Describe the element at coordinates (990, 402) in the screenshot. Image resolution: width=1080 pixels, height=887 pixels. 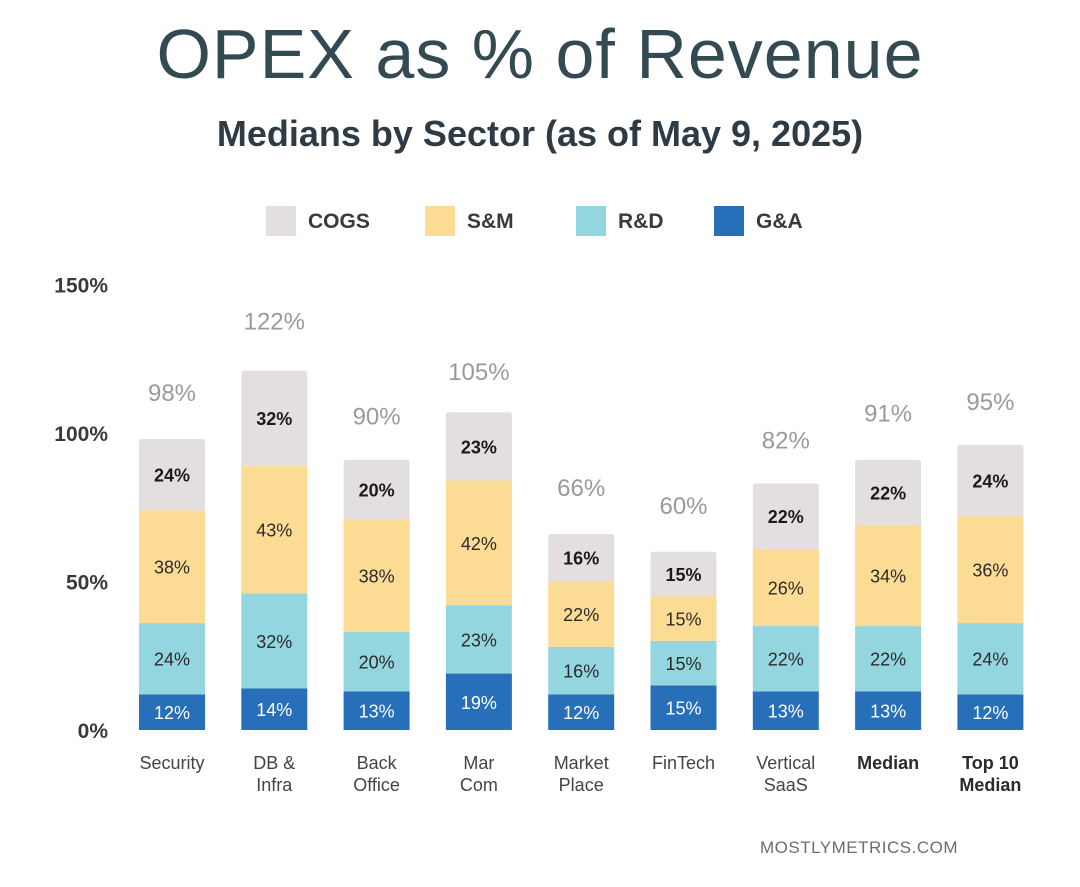
I see `total-label: 95%` at that location.